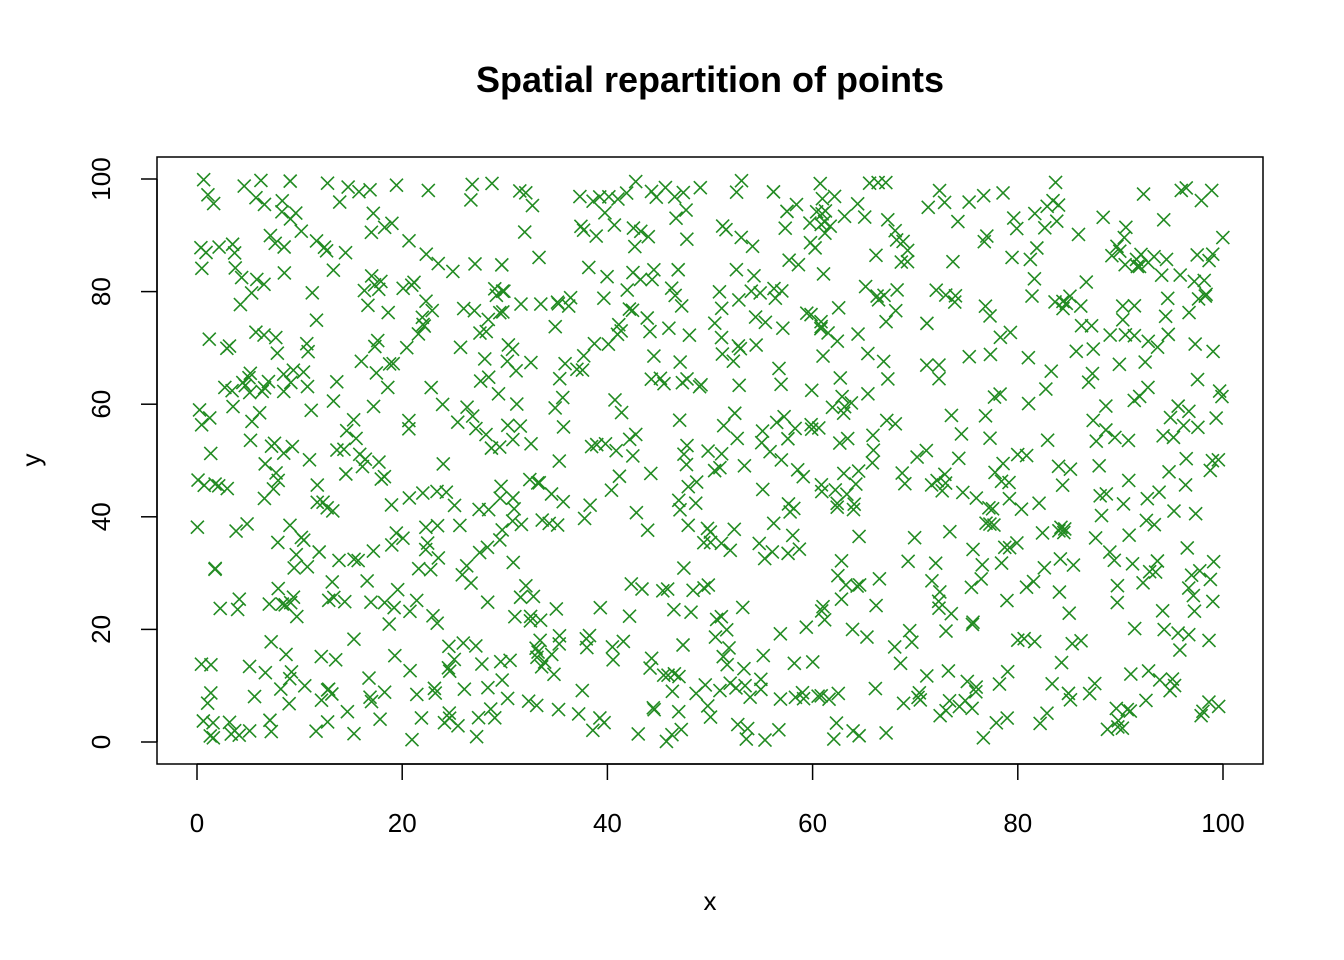 Image resolution: width=1344 pixels, height=960 pixels. What do you see at coordinates (101, 291) in the screenshot?
I see `y-tick-label: 80` at bounding box center [101, 291].